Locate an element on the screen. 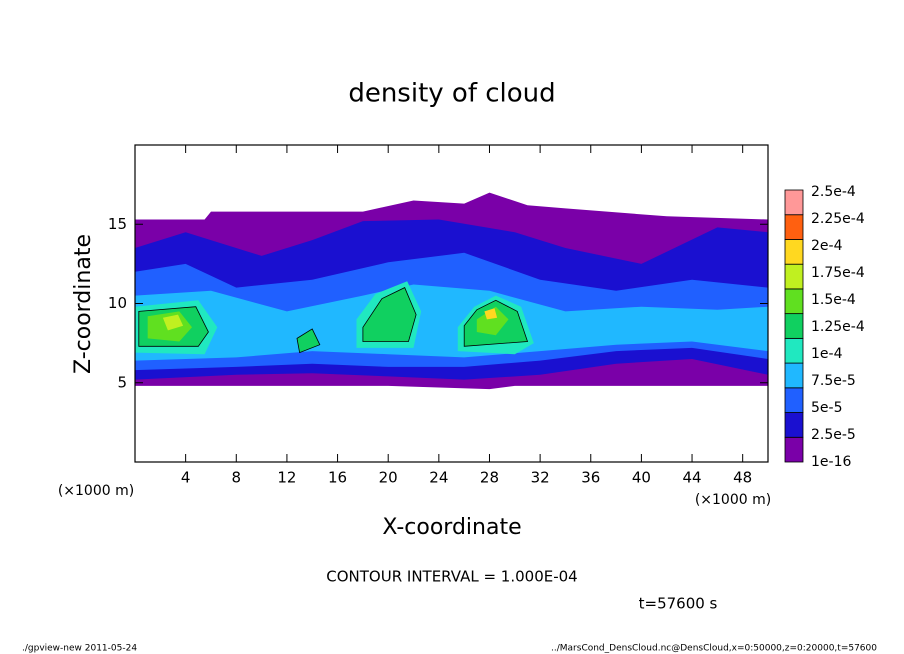 The height and width of the screenshot is (654, 904). x-tick-label: 40 is located at coordinates (641, 478).